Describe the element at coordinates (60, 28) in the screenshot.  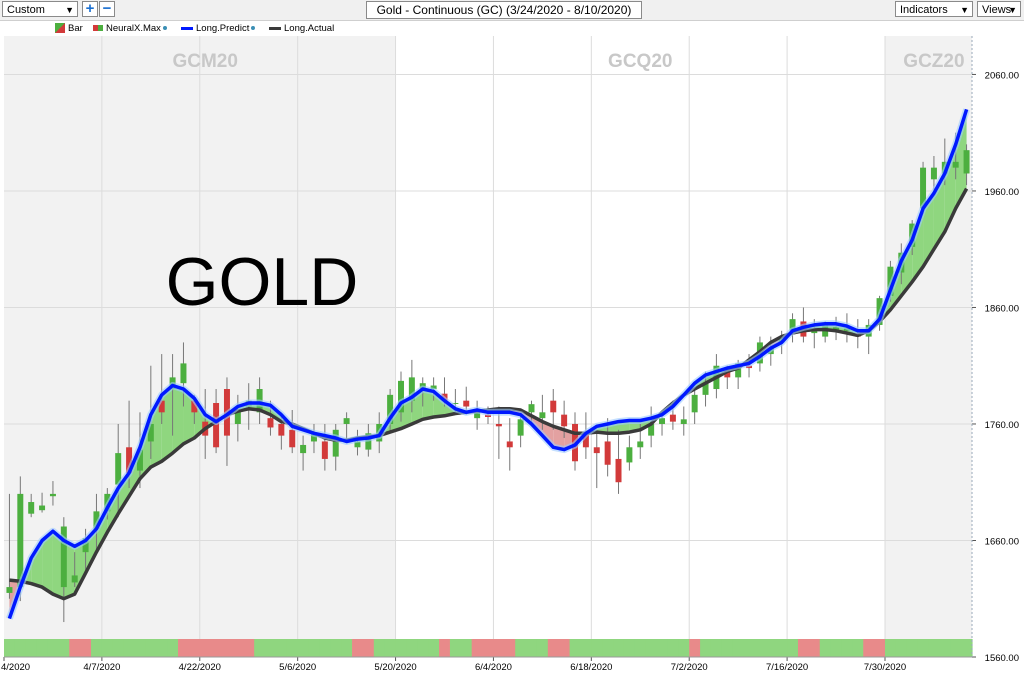
I see `bar-icon` at that location.